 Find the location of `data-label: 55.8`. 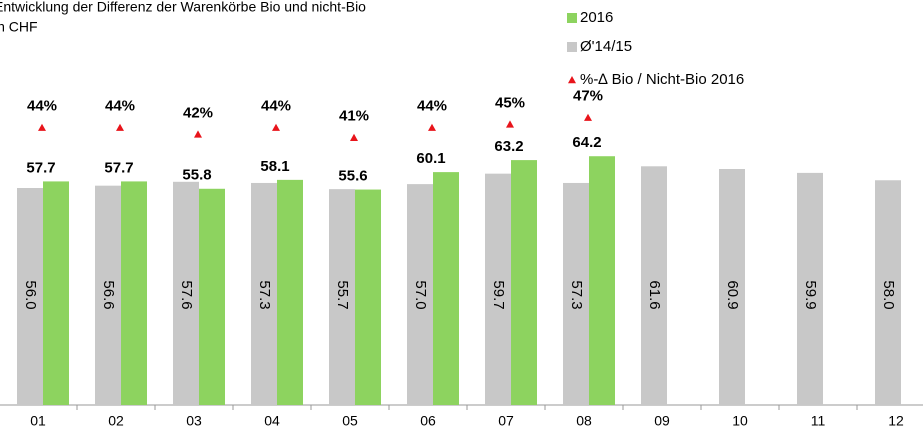

data-label: 55.8 is located at coordinates (196, 175).